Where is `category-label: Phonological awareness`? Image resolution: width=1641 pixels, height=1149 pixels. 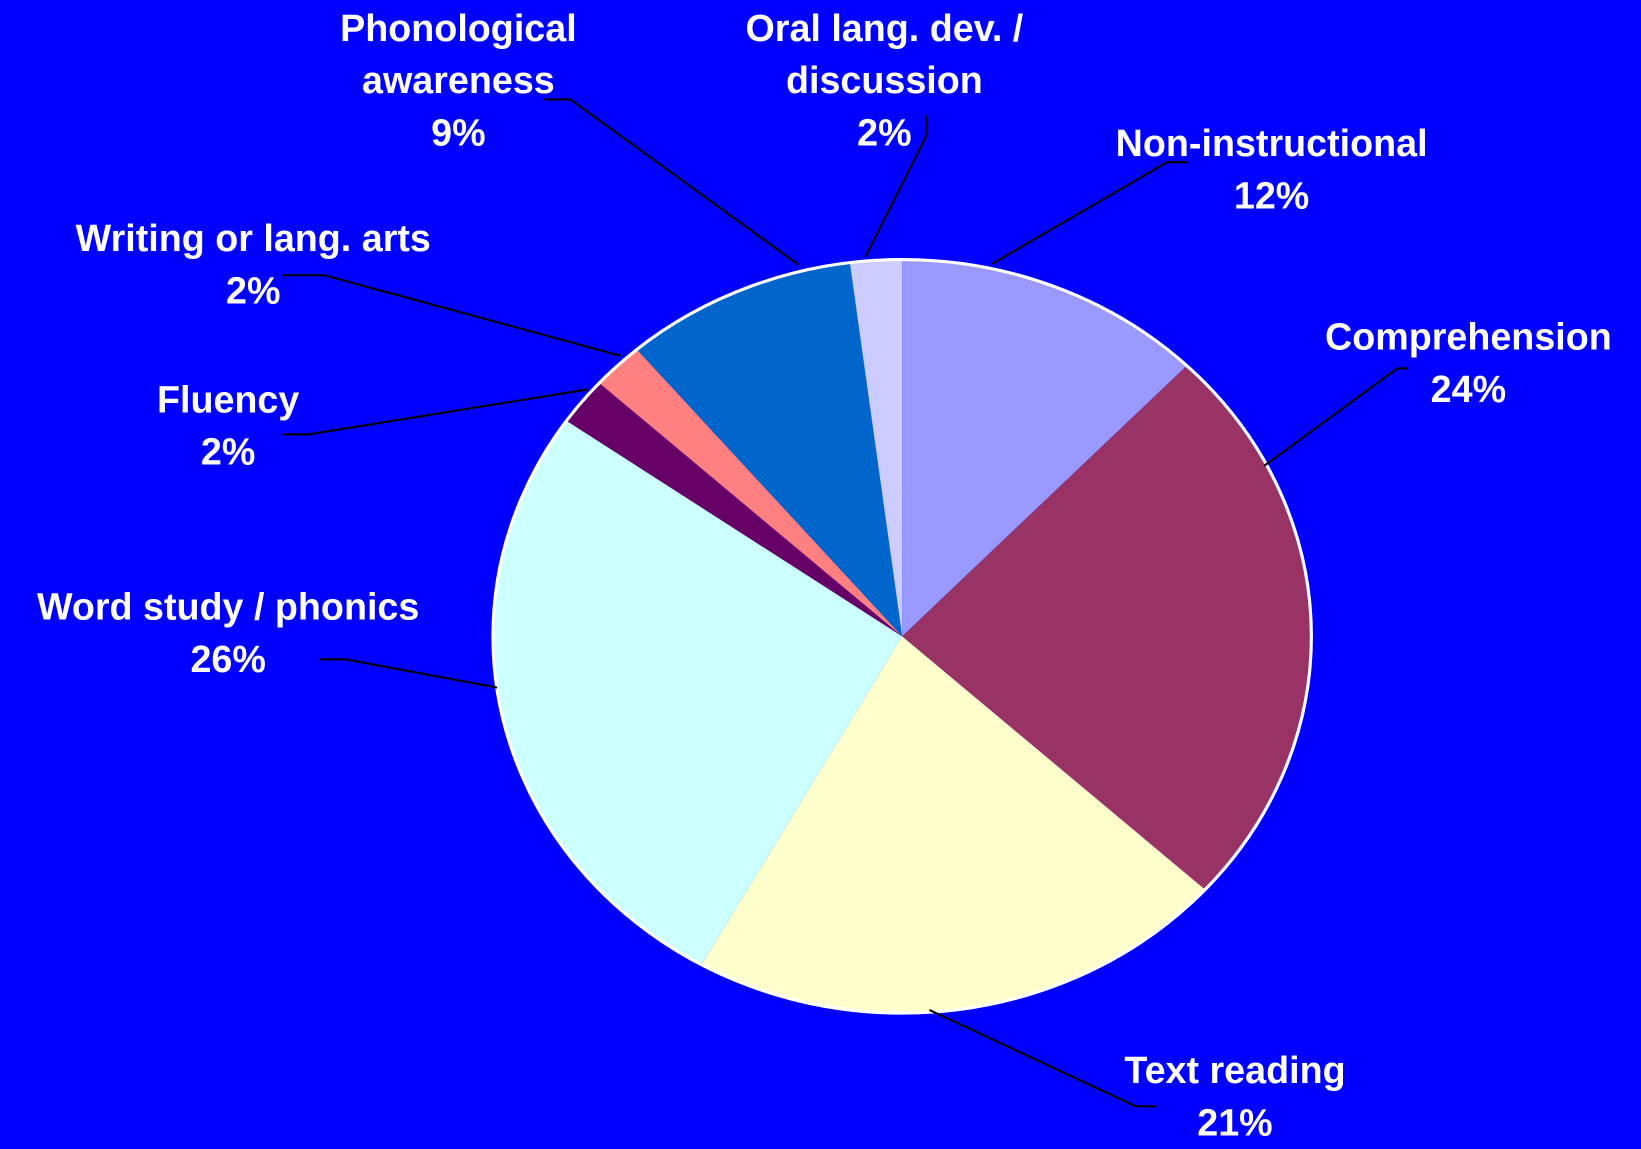
category-label: Phonological awareness is located at coordinates (458, 54).